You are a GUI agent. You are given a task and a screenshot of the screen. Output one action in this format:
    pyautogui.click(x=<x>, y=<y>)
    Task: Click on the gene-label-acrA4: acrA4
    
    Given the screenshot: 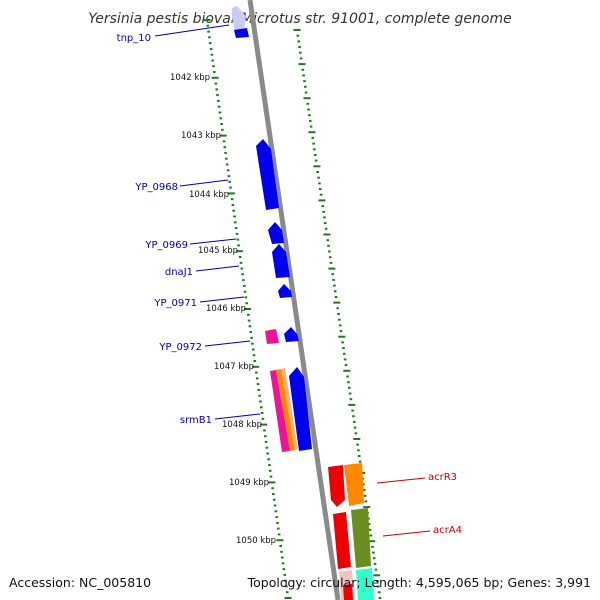 What is the action you would take?
    pyautogui.click(x=447, y=530)
    